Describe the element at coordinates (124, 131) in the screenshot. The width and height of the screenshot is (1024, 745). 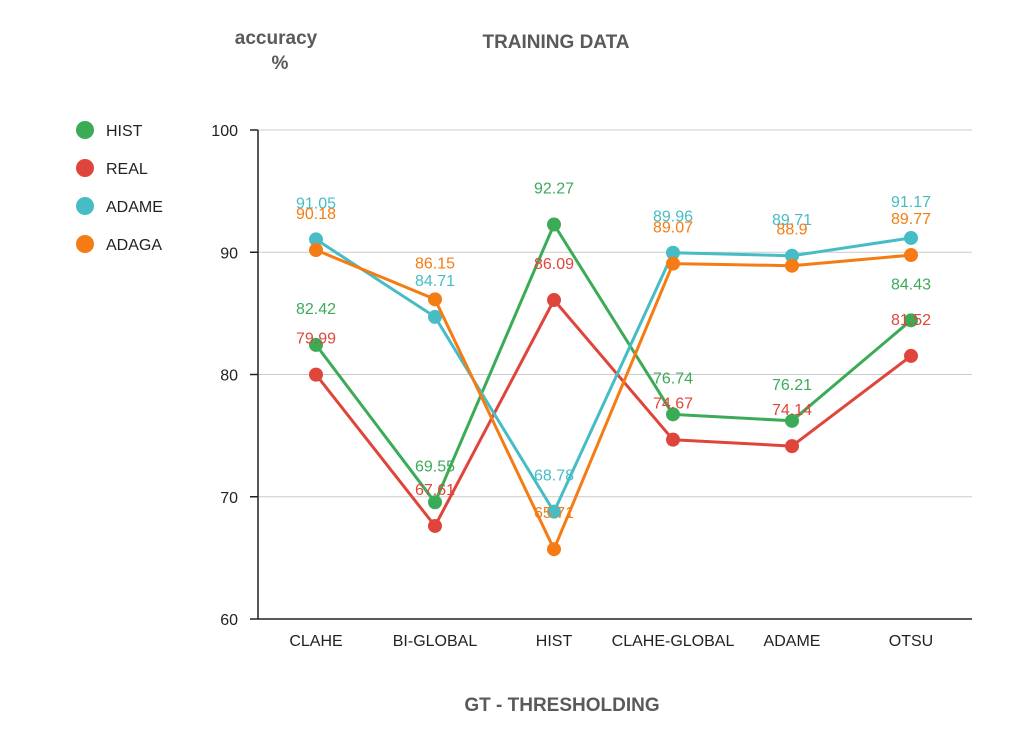
I see `legend-label-hist: HIST` at that location.